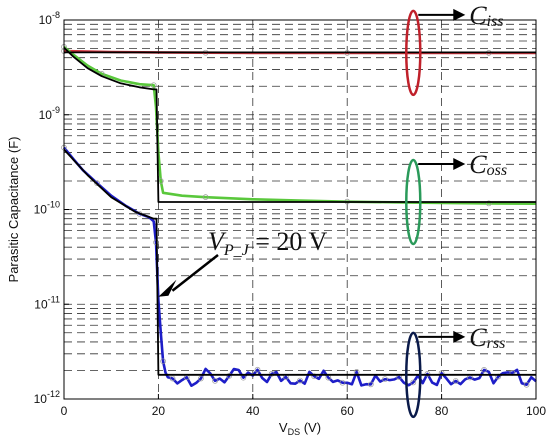 The width and height of the screenshot is (550, 443). I want to click on vpj-arrow-line, so click(195, 273).